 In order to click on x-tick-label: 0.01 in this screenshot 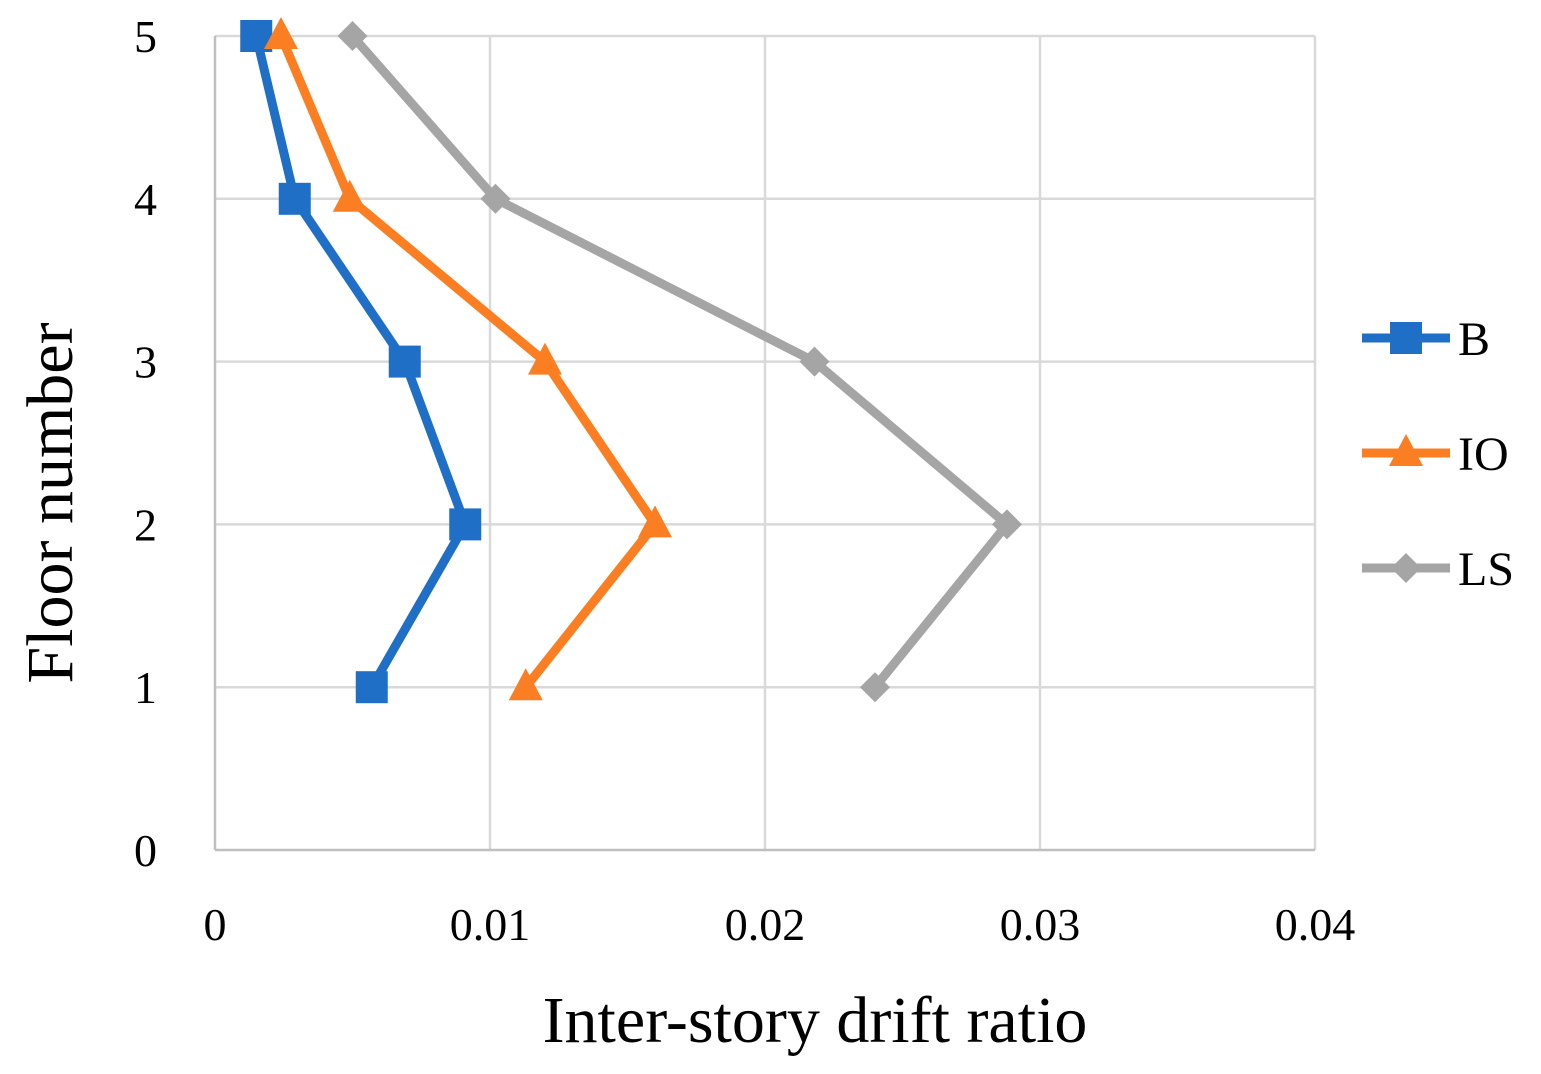, I will do `click(490, 924)`.